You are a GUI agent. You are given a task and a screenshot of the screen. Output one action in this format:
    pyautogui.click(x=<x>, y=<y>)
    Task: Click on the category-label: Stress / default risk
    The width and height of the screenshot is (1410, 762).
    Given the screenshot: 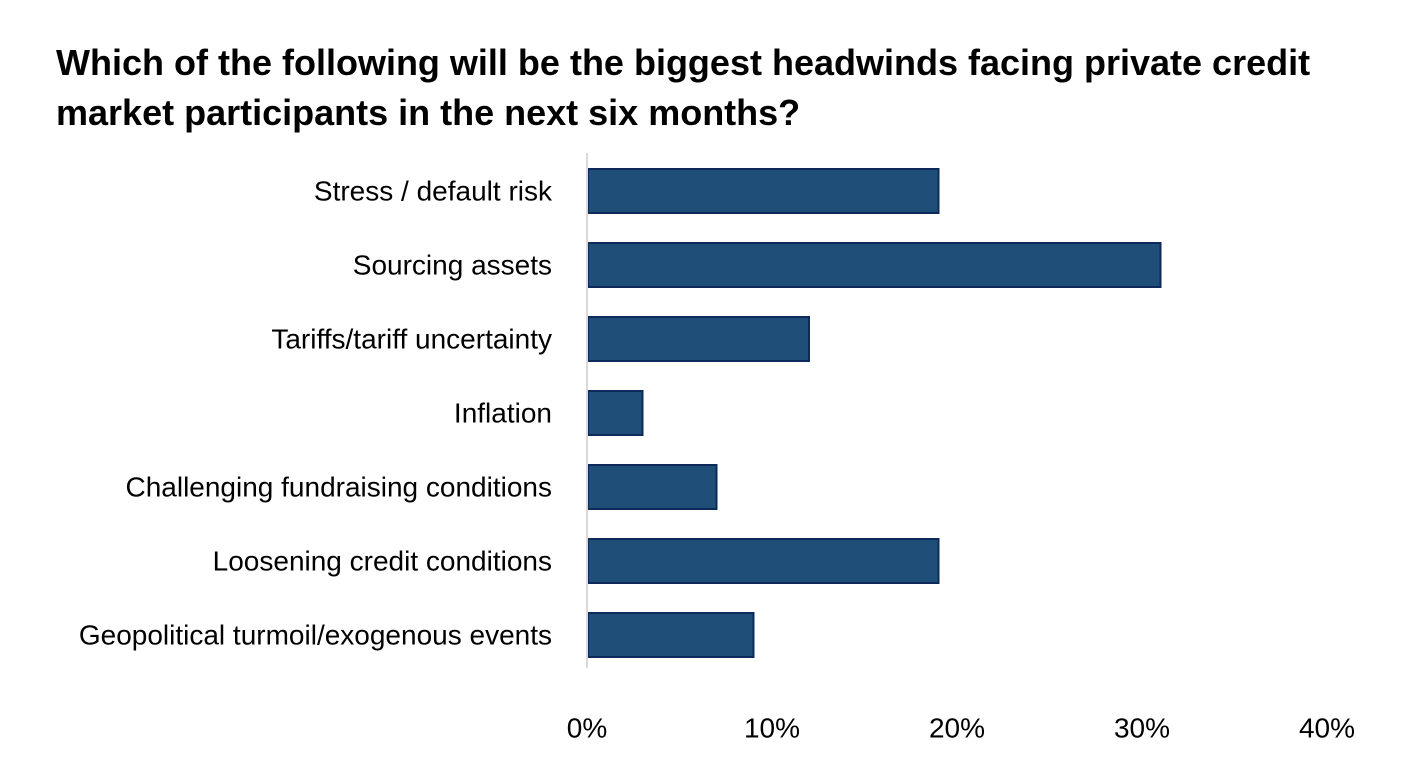 What is the action you would take?
    pyautogui.click(x=433, y=191)
    